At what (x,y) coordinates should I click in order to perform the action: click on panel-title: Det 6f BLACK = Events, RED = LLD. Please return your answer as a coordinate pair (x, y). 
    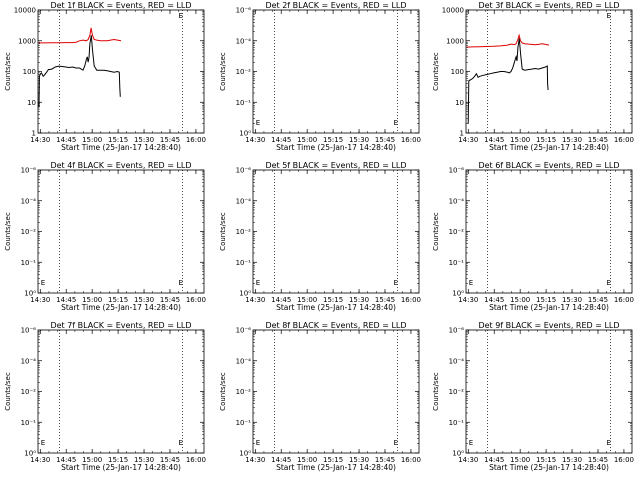
    Looking at the image, I should click on (548, 165).